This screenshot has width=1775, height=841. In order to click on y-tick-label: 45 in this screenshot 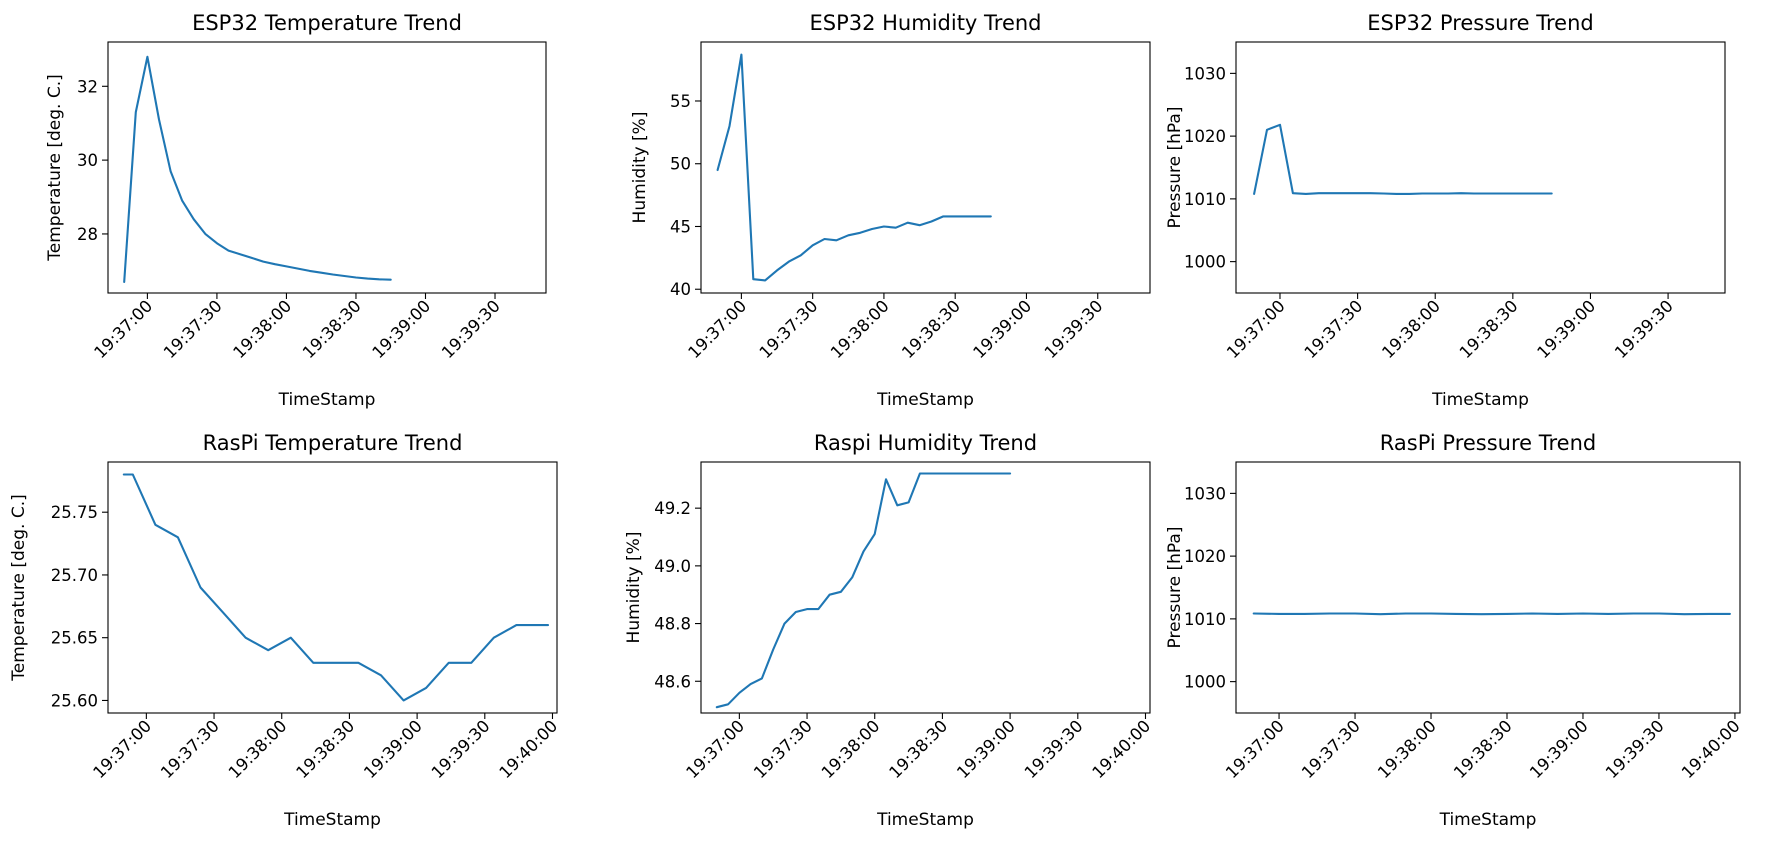, I will do `click(680, 226)`.